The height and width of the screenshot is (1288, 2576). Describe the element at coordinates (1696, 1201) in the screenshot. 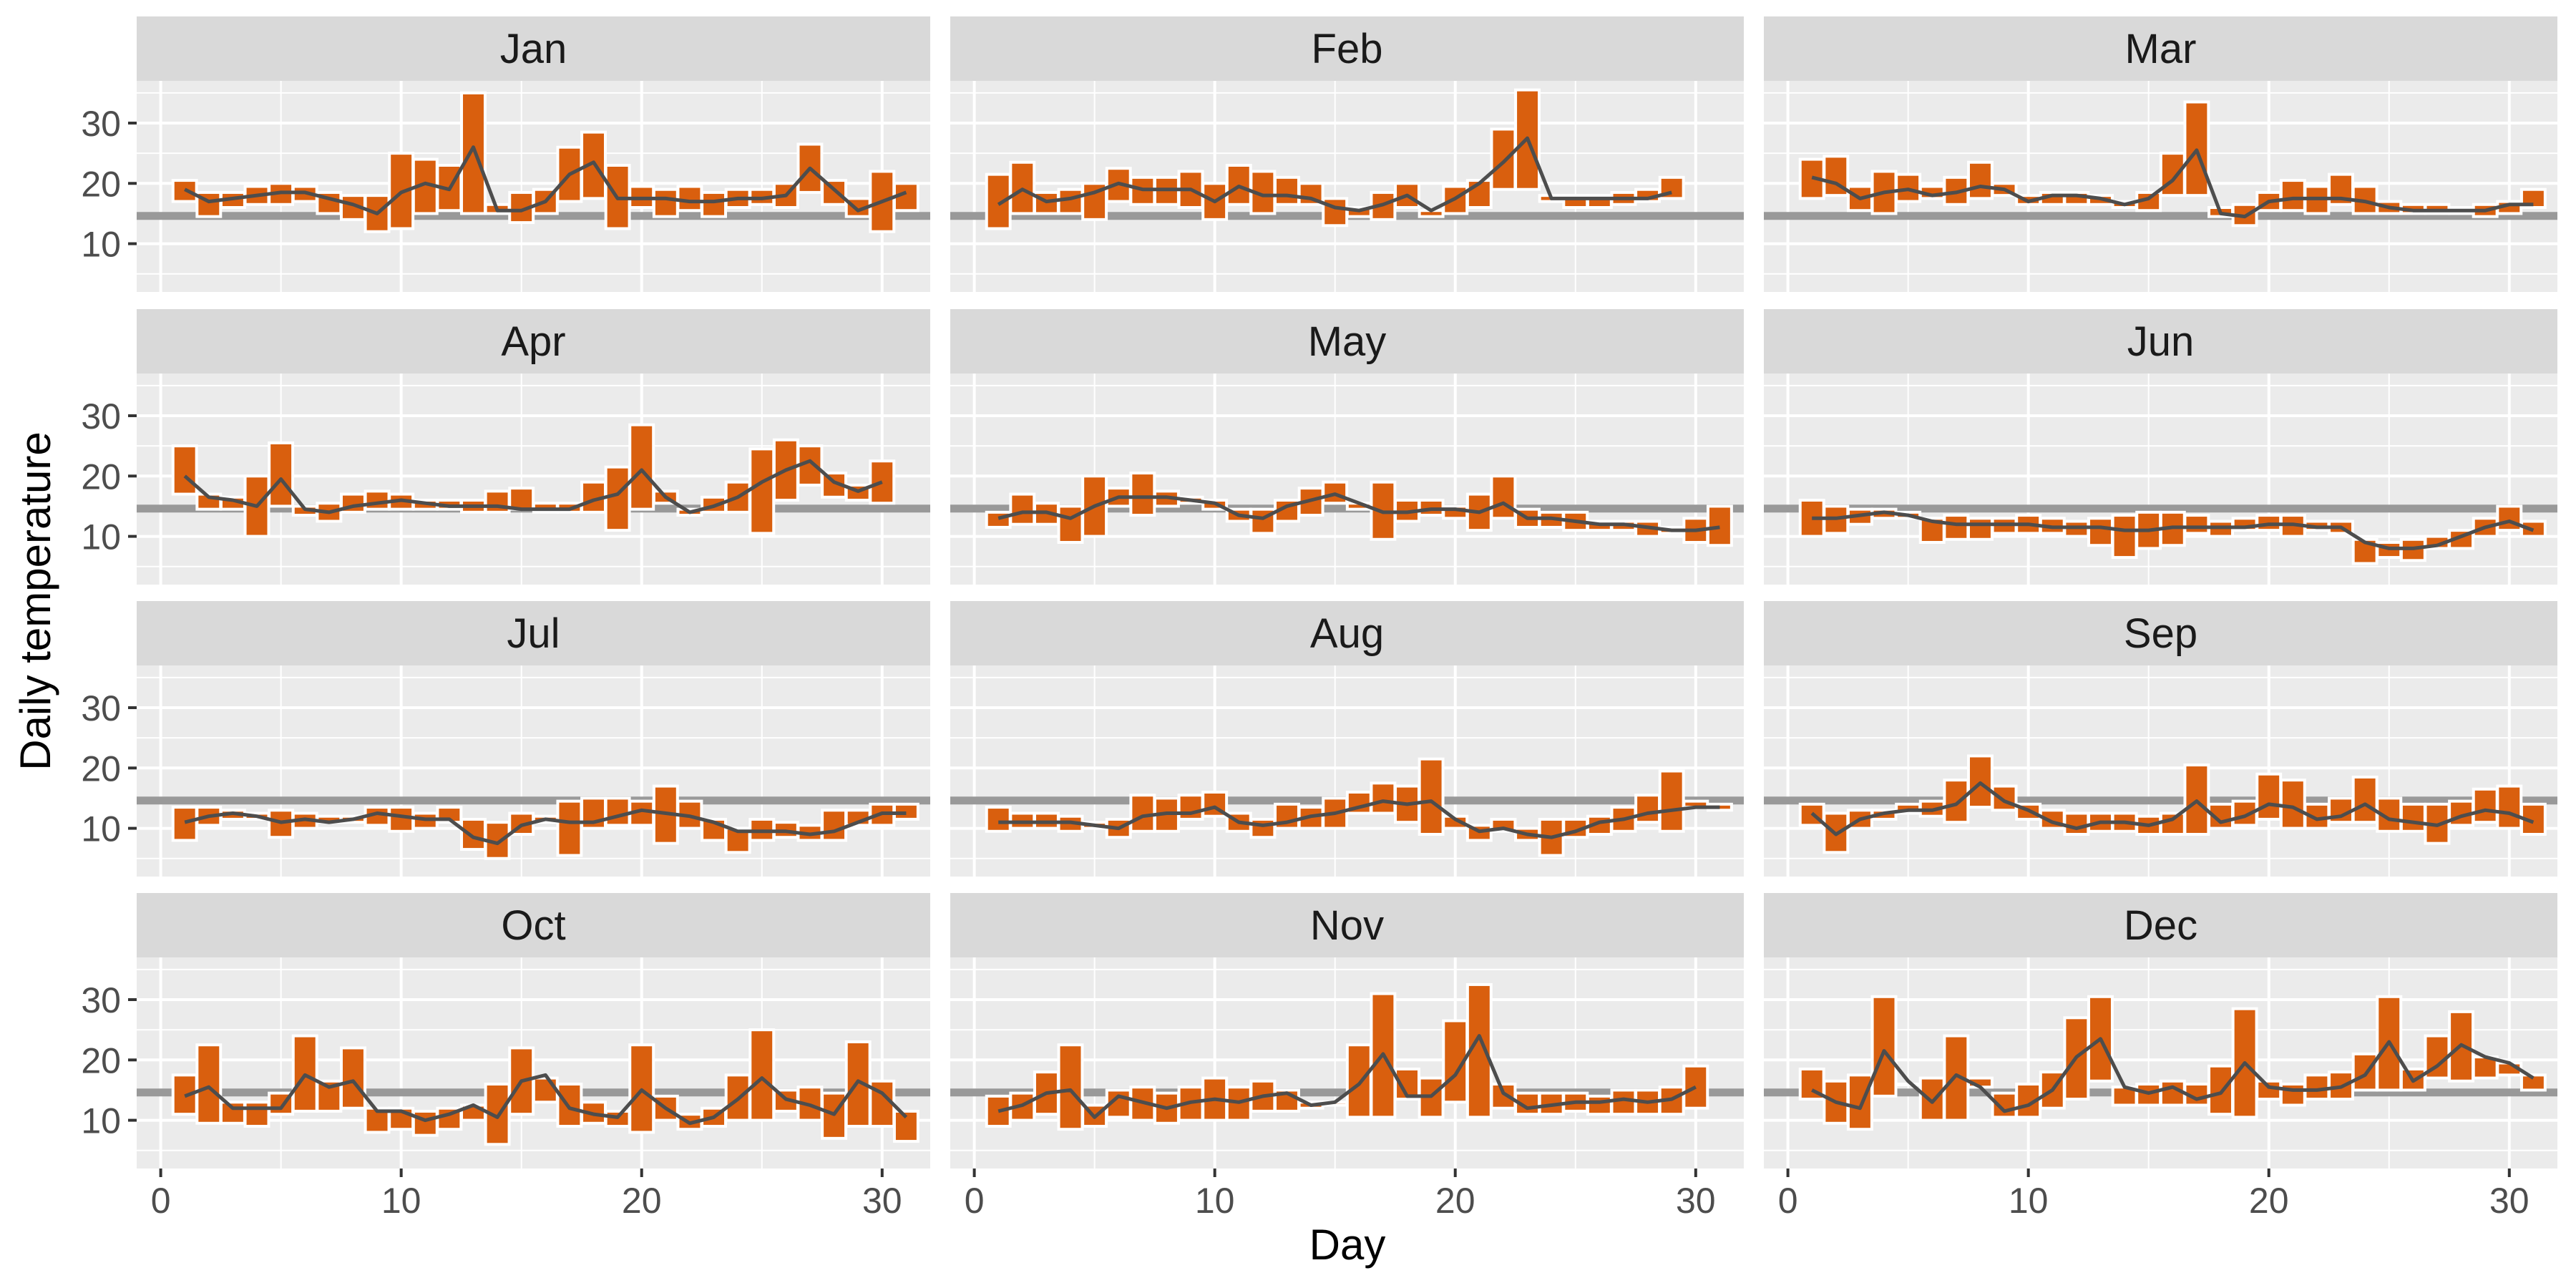

I see `x-tick-label: 30` at that location.